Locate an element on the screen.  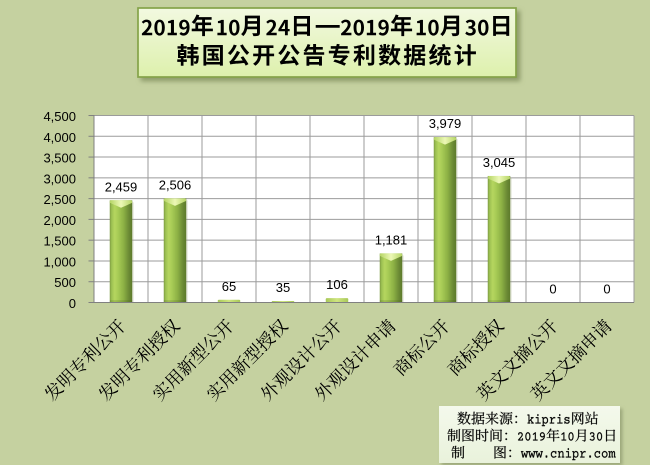
svg-text: 3,979 is located at coordinates (445, 123).